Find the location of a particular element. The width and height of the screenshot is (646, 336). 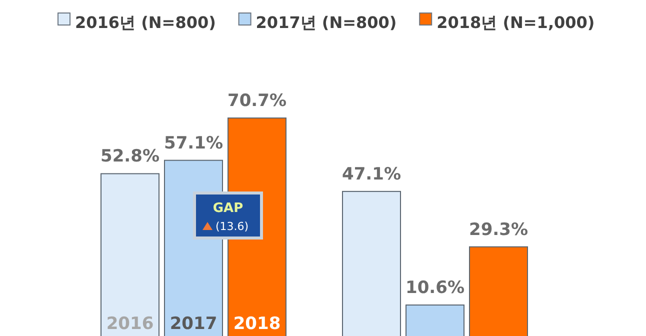

data-label: 57.1% is located at coordinates (193, 143).